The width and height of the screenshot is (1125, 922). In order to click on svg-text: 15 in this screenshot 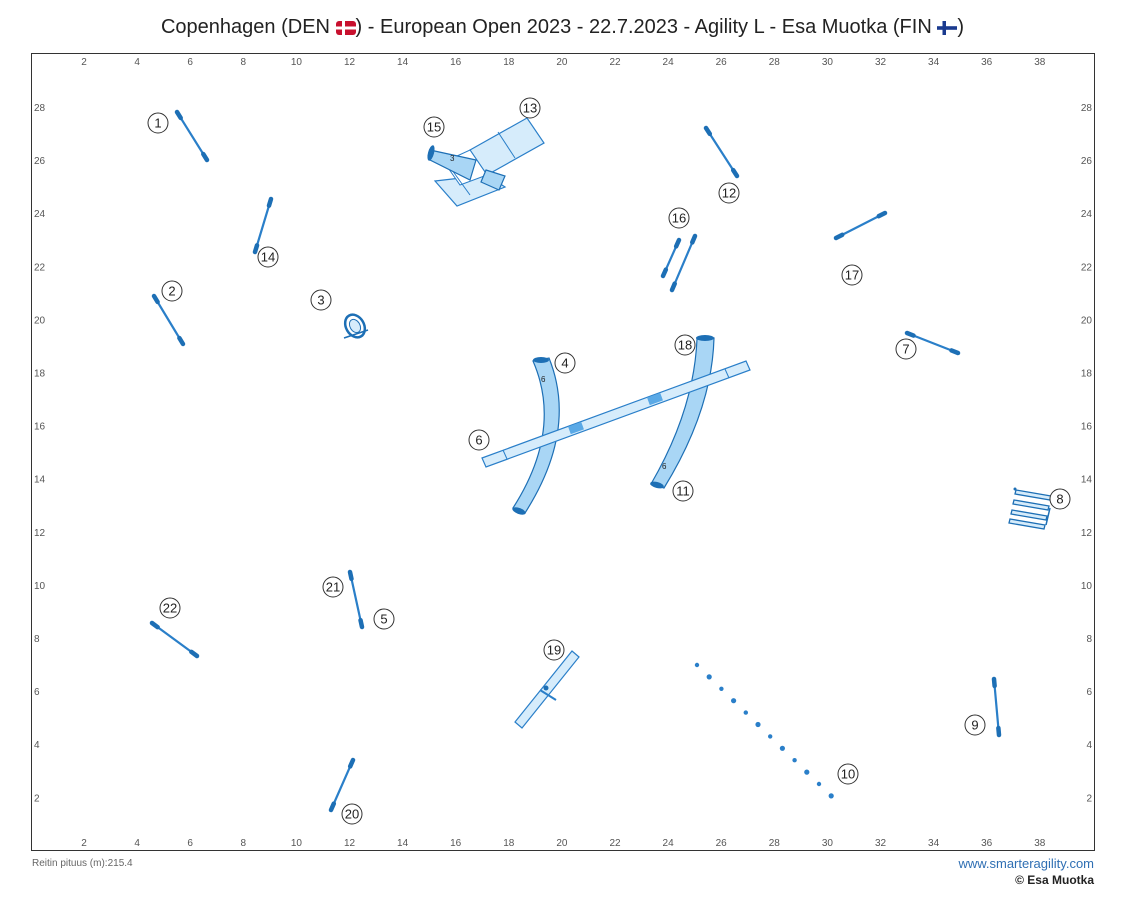, I will do `click(434, 127)`.